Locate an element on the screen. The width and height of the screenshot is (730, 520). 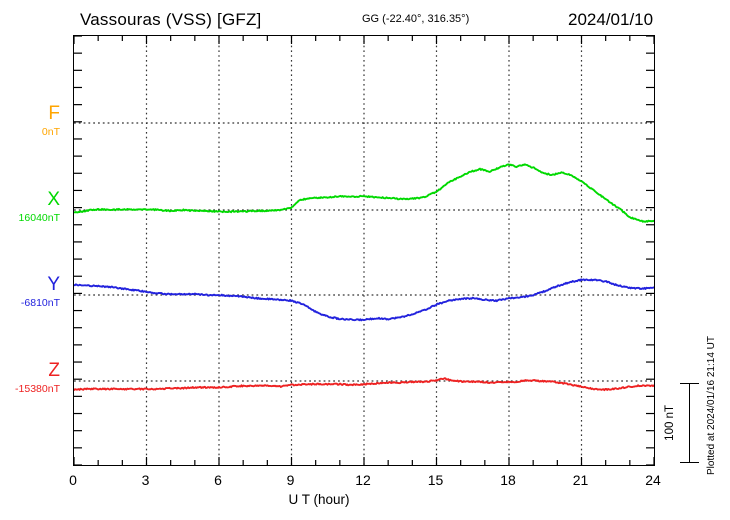
x-axis-tick-12: 12 is located at coordinates (363, 480).